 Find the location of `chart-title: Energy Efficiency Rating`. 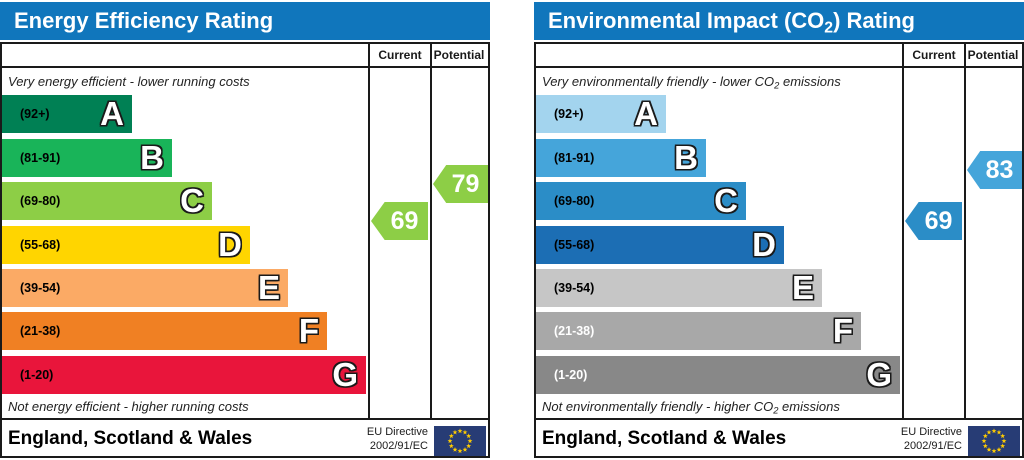

chart-title: Energy Efficiency Rating is located at coordinates (245, 21).